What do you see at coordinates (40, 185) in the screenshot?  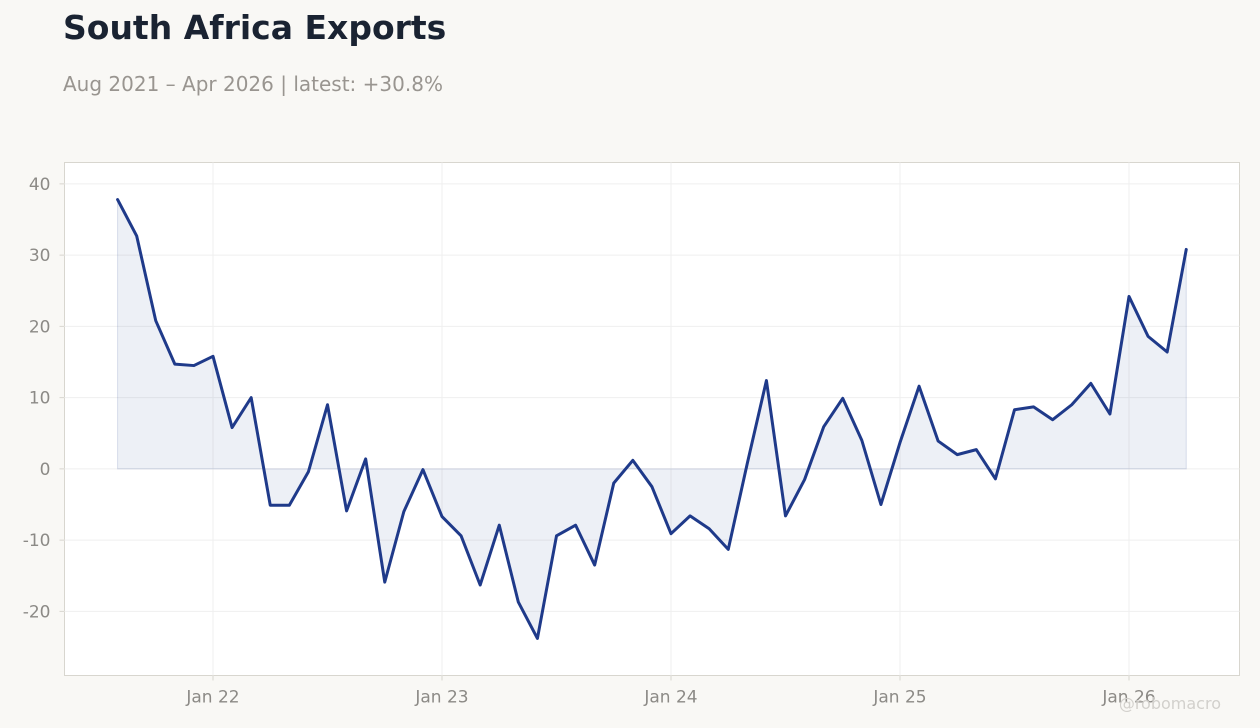 I see `y-tick-label: 40` at bounding box center [40, 185].